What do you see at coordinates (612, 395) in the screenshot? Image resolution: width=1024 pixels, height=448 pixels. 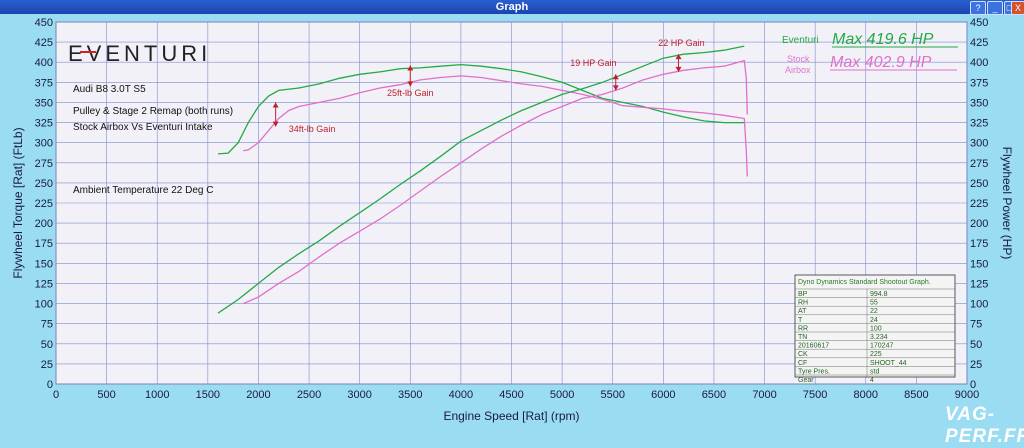 I see `x-tick-label: 5500` at bounding box center [612, 395].